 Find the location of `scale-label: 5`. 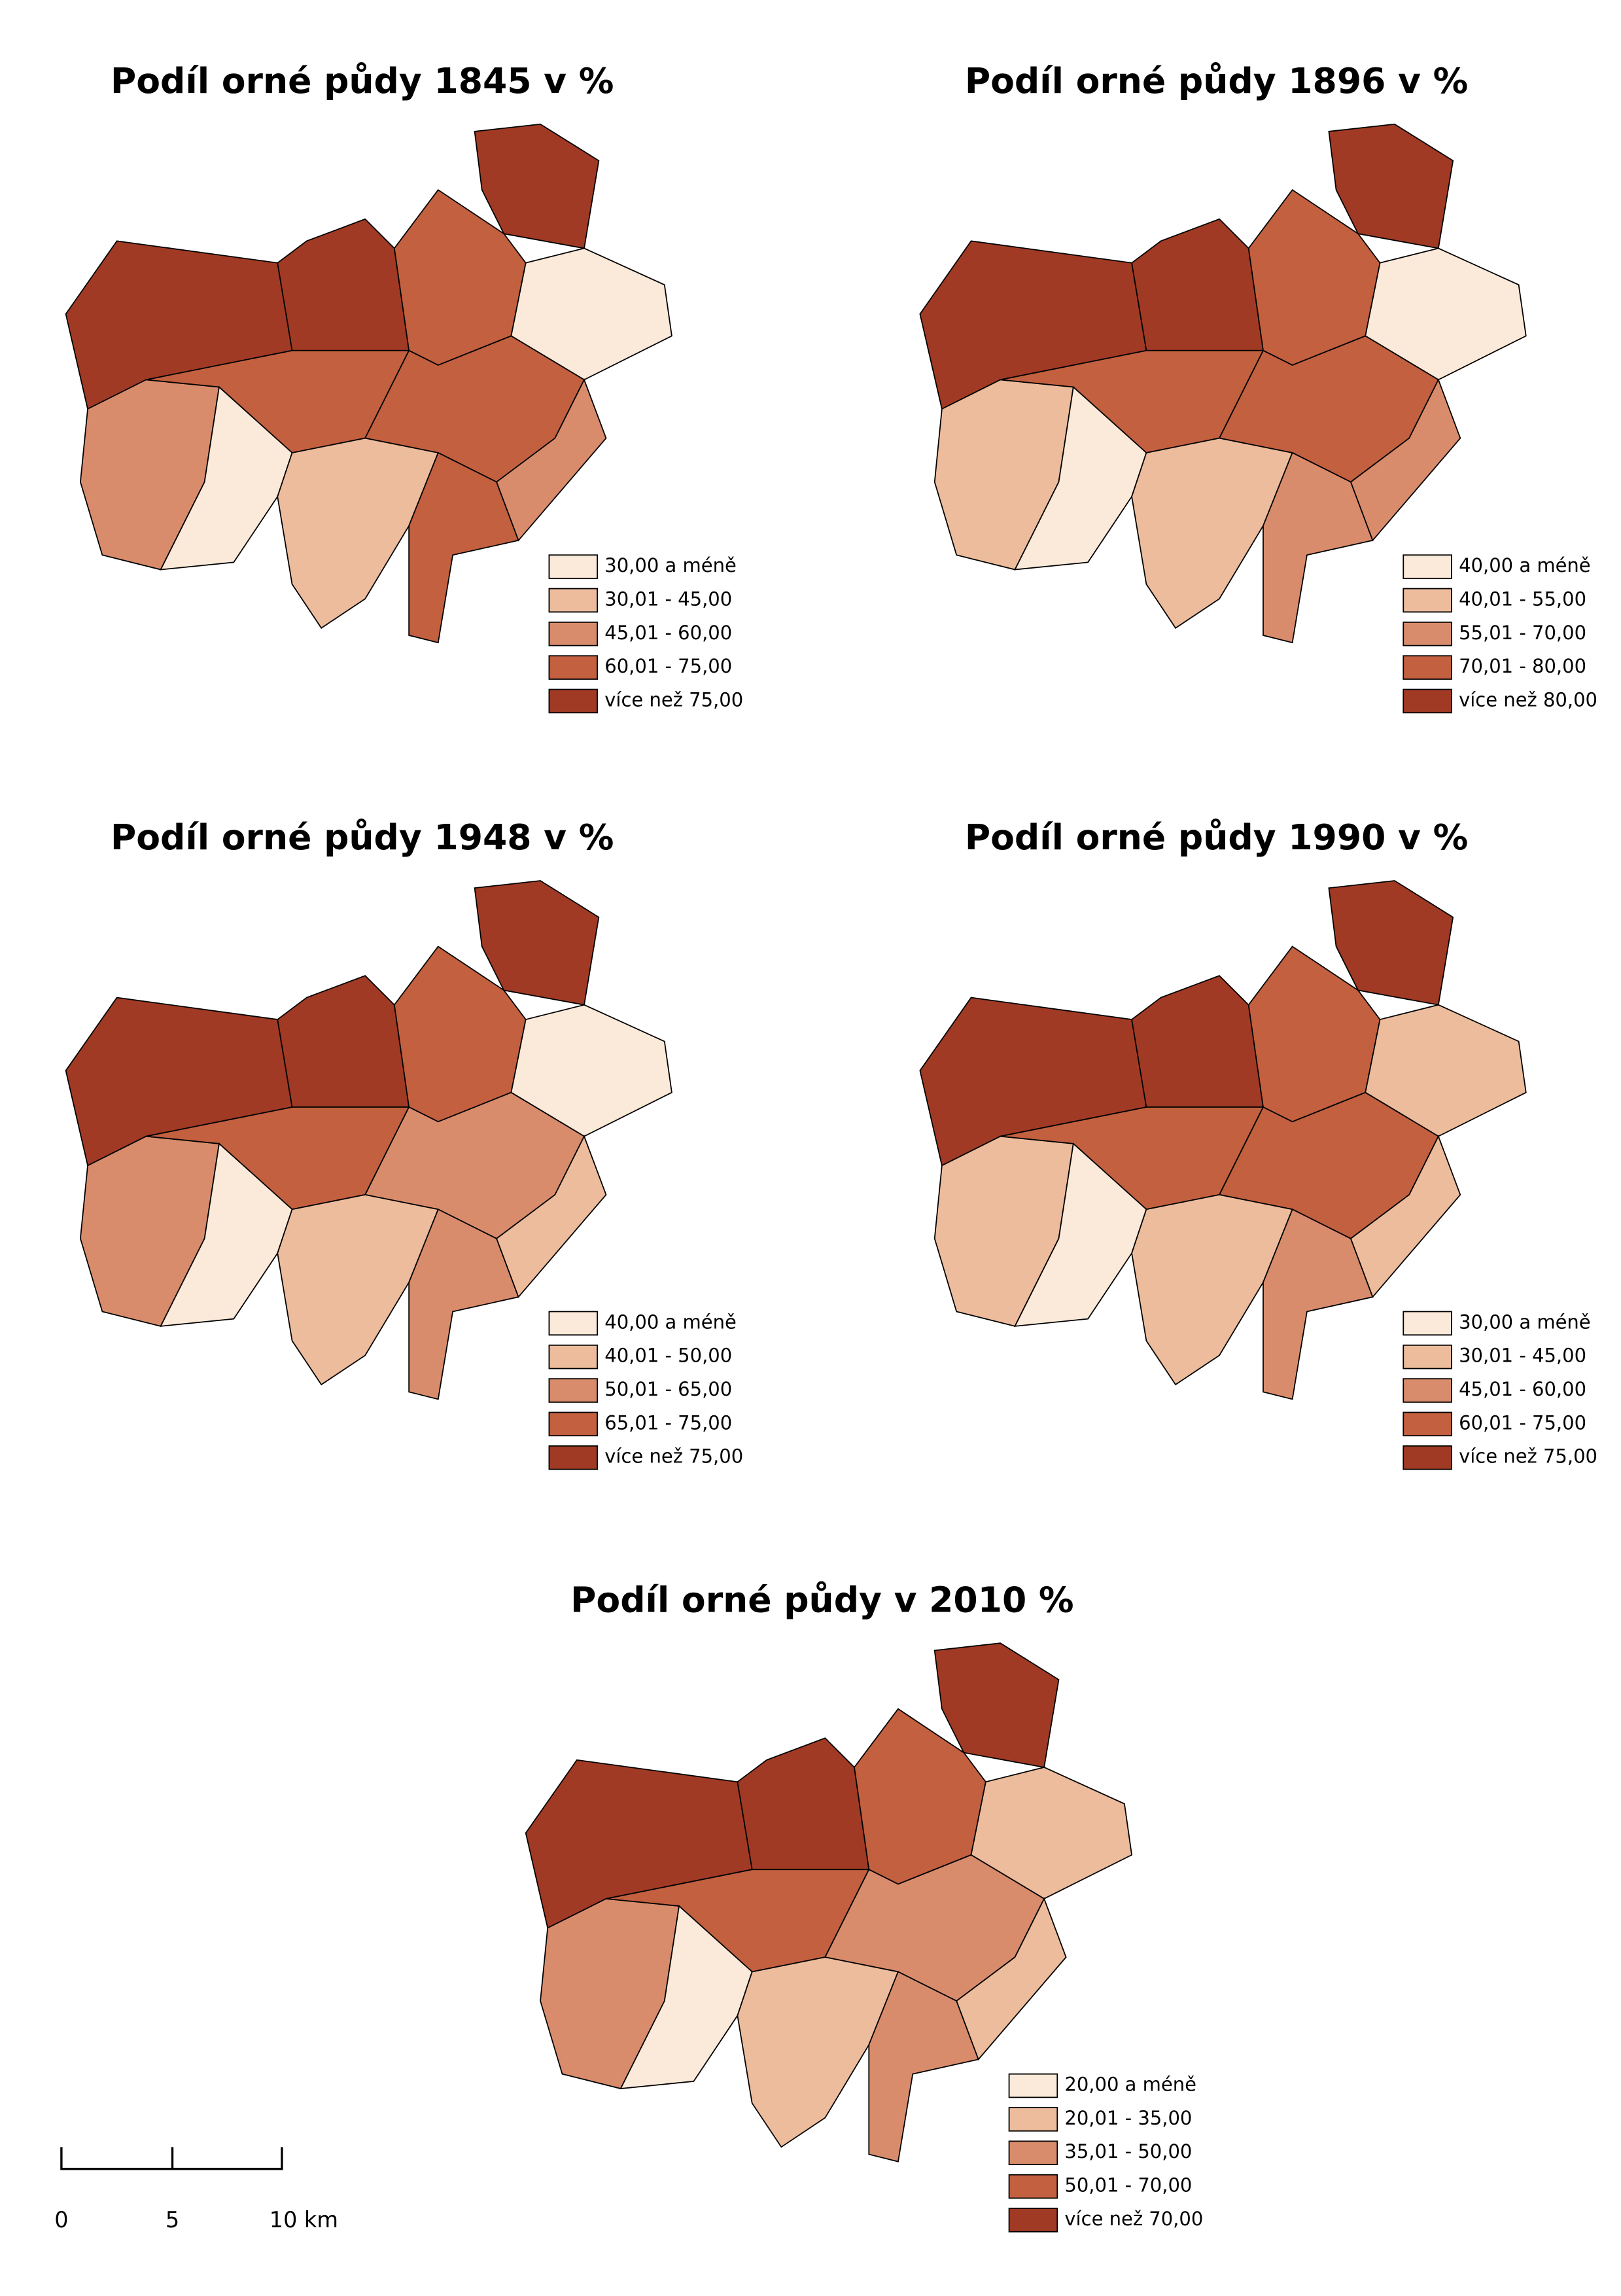

scale-label: 5 is located at coordinates (172, 2220).